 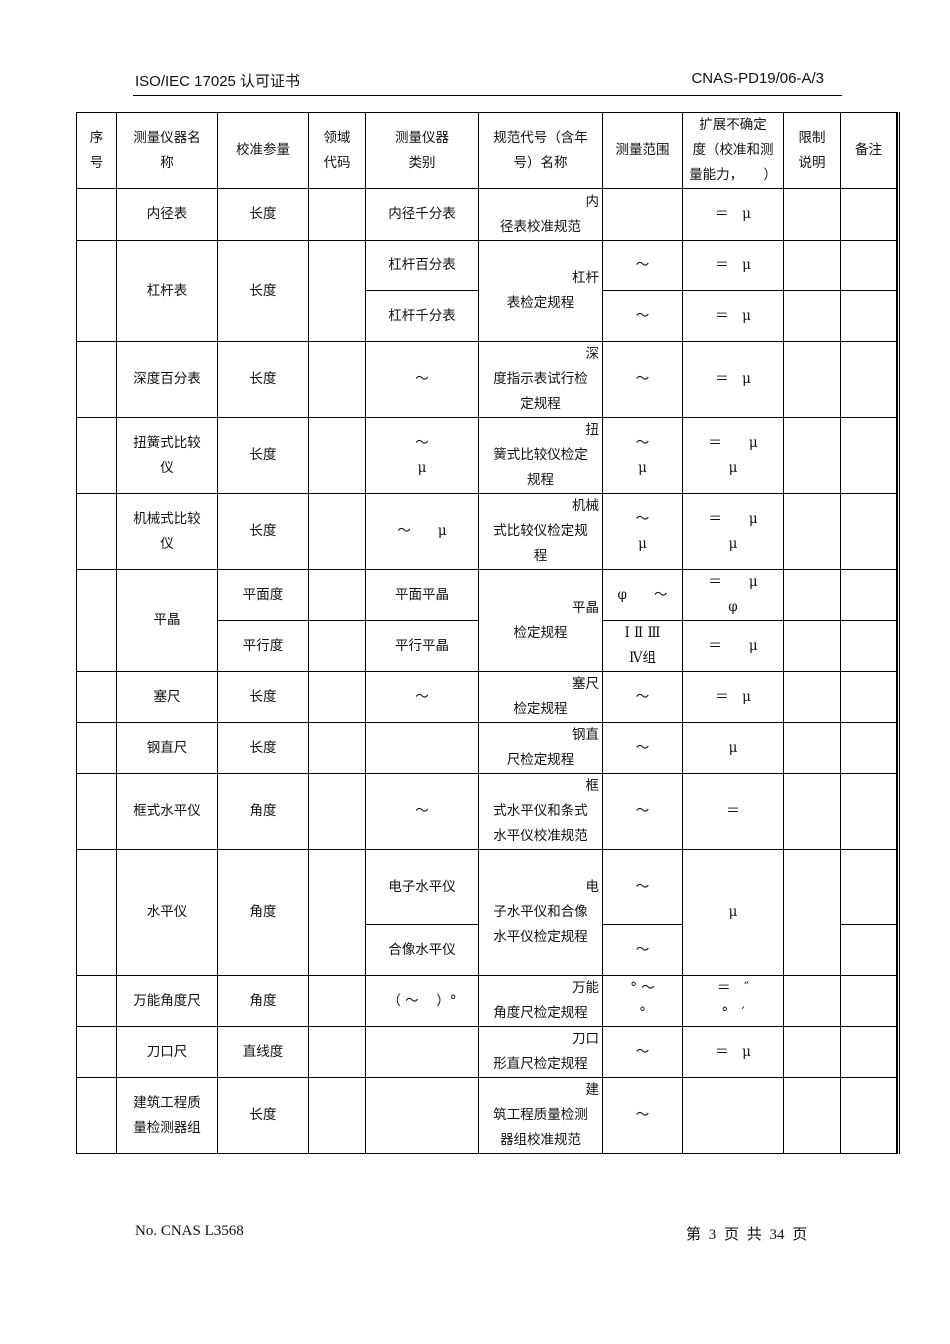 I want to click on cell-param: 直线度, so click(x=263, y=1052).